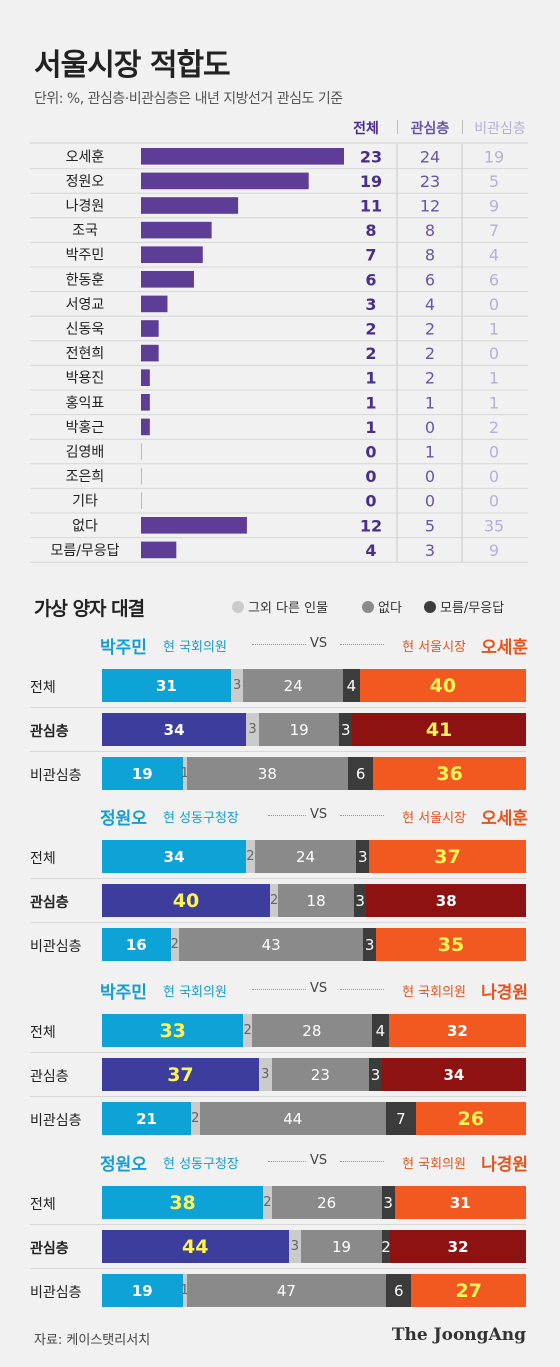 The image size is (560, 1367). What do you see at coordinates (494, 279) in the screenshot?
I see `value-noninterest: 6` at bounding box center [494, 279].